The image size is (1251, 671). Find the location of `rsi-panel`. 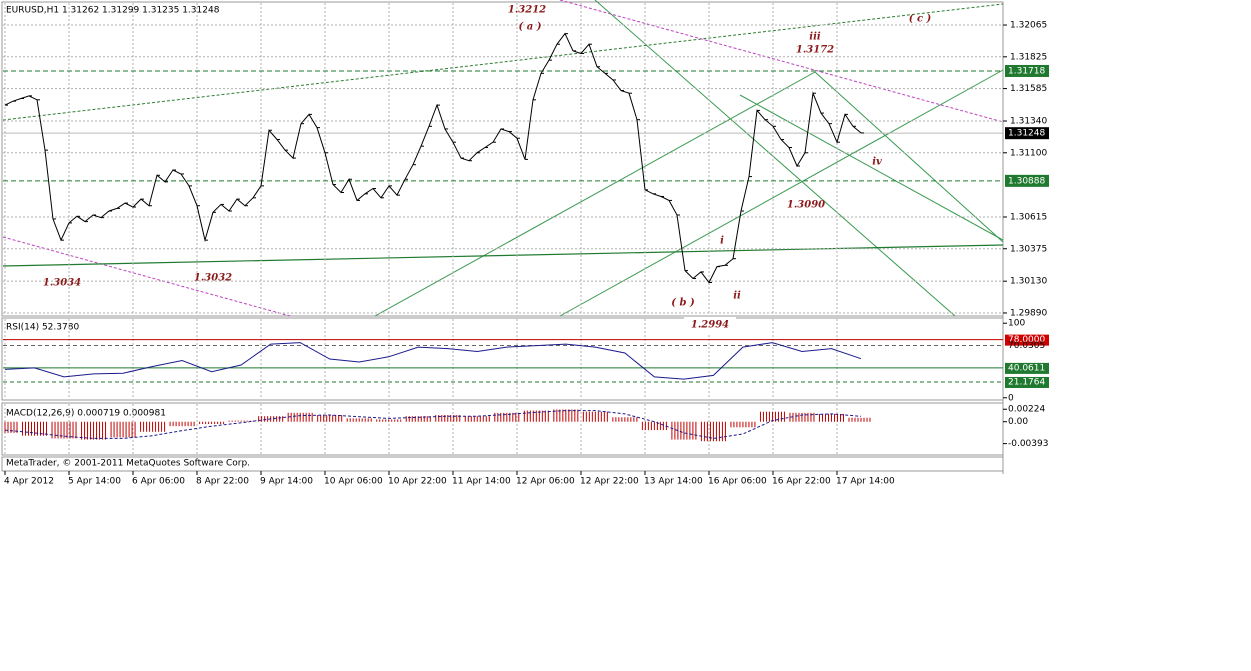

rsi-panel is located at coordinates (502, 359).